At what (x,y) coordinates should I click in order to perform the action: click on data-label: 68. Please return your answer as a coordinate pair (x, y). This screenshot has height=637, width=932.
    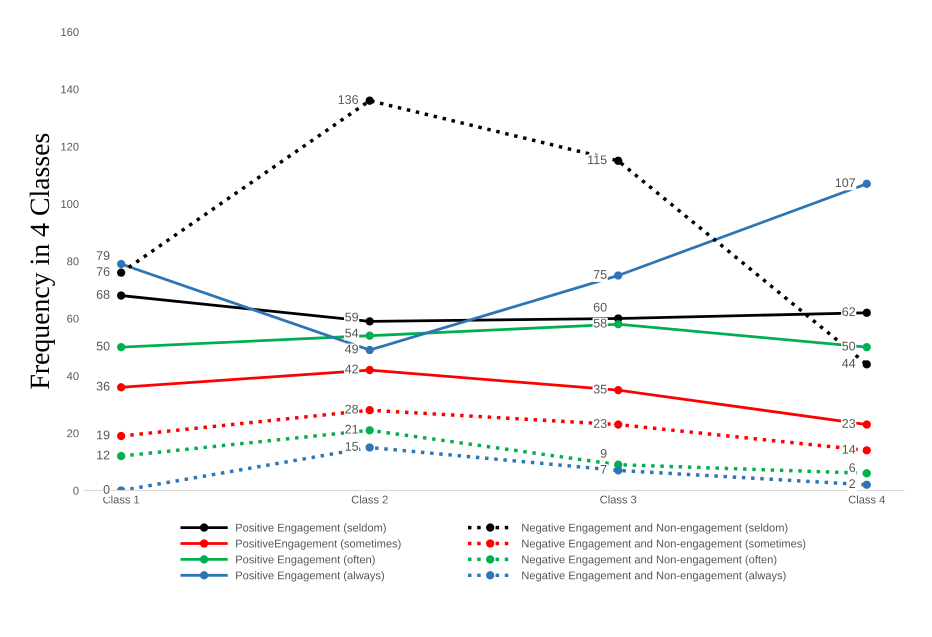
    Looking at the image, I should click on (103, 294).